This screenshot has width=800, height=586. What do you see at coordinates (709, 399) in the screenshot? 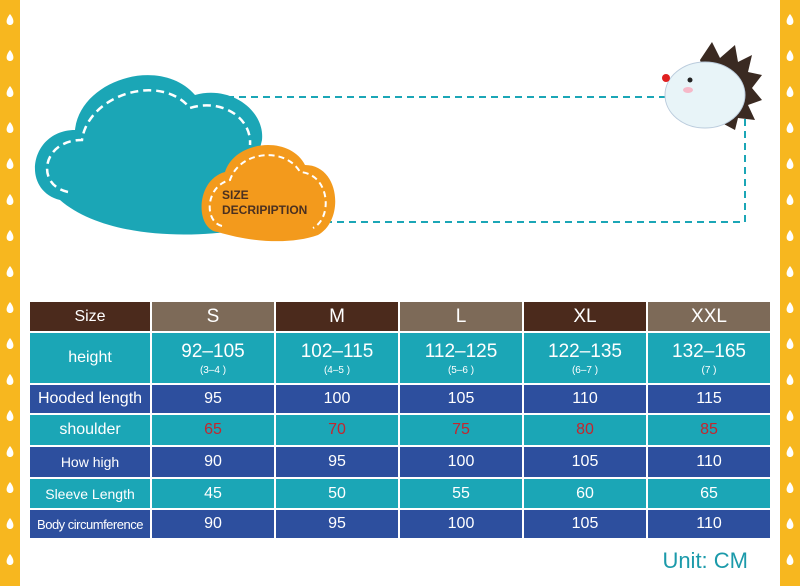
I see `value-cell: 115` at bounding box center [709, 399].